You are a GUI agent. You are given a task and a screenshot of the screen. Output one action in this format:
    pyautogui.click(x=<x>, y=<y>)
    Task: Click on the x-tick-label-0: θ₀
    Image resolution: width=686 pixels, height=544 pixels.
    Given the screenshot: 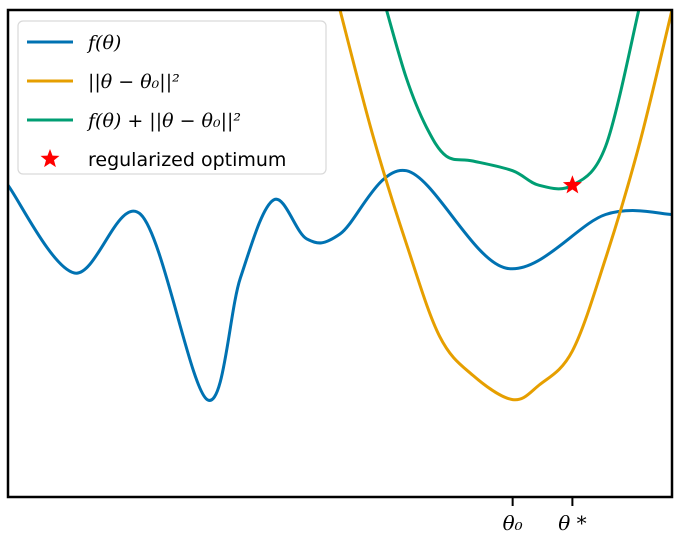 What is the action you would take?
    pyautogui.click(x=513, y=523)
    